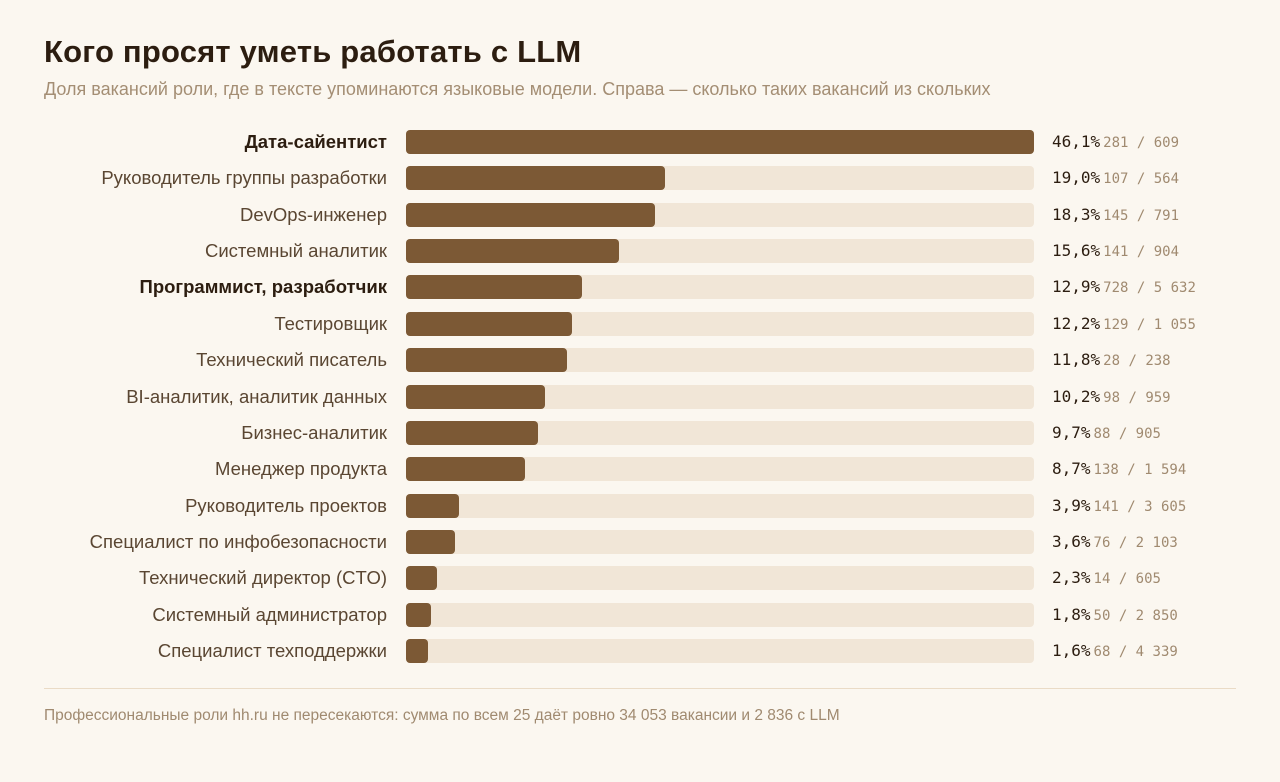 This screenshot has width=1280, height=782. I want to click on count-label: 14 / 605, so click(1127, 579).